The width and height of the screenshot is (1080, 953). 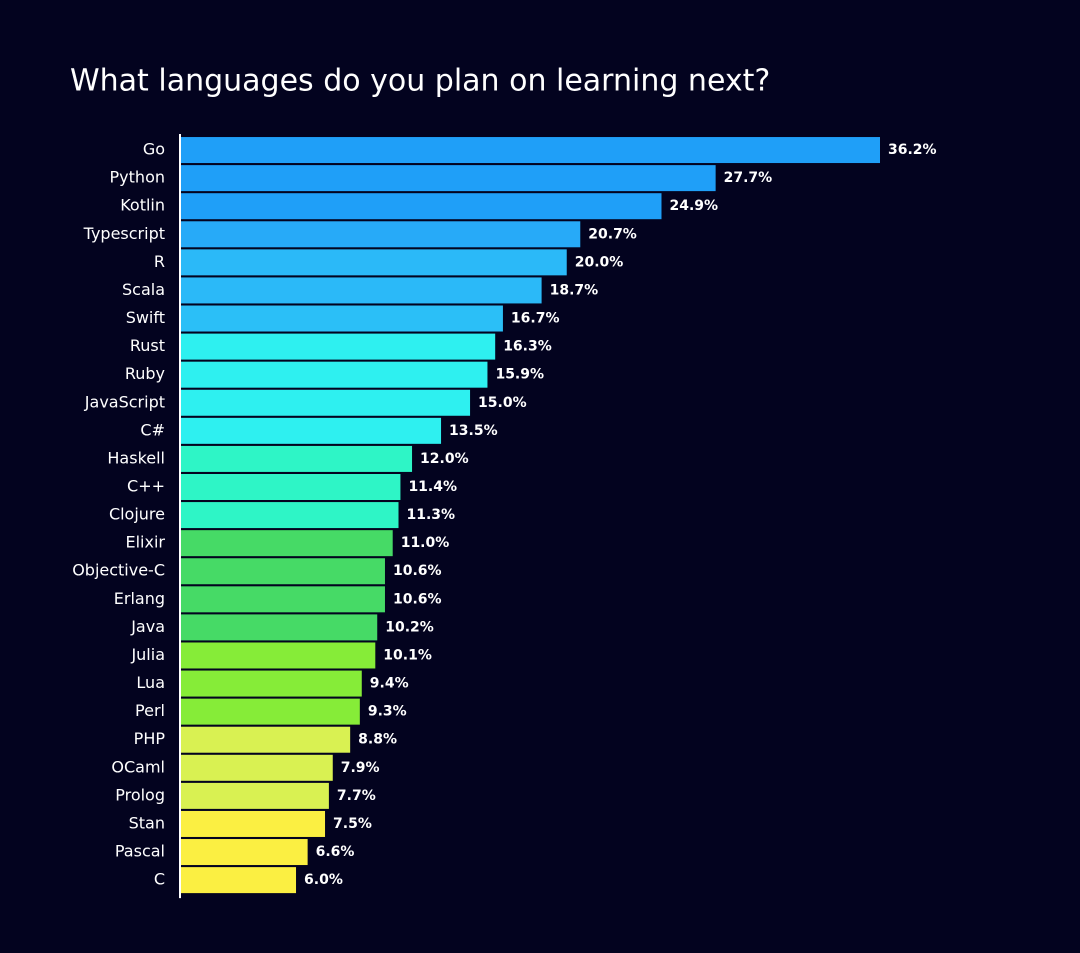 What do you see at coordinates (407, 655) in the screenshot?
I see `value-label: 10.1%` at bounding box center [407, 655].